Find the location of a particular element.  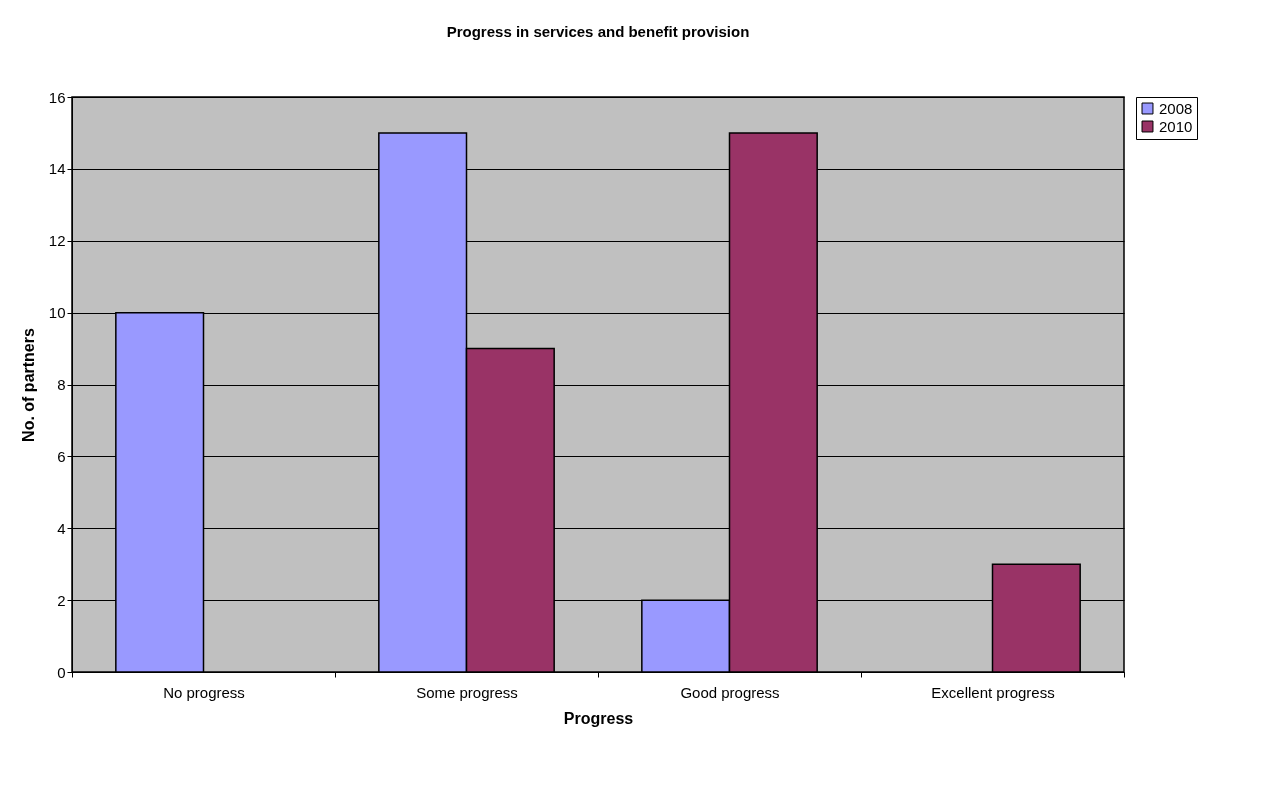

y-tick-label: 8 is located at coordinates (61, 384).